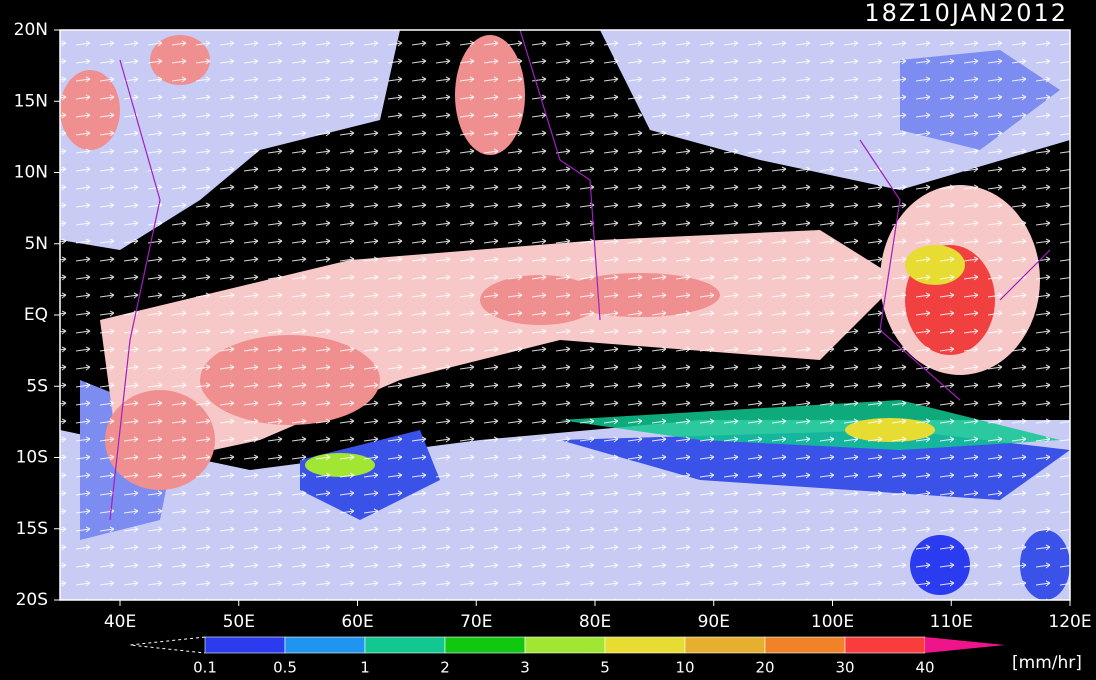 The width and height of the screenshot is (1096, 680). I want to click on colorbar-label: 3, so click(525, 668).